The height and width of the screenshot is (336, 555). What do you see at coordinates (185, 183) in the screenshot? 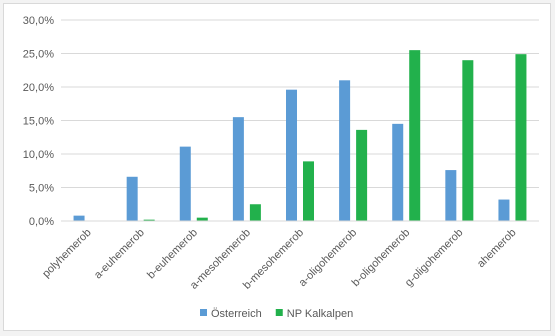
I see `bar-oesterreich-b-euhemerob` at bounding box center [185, 183].